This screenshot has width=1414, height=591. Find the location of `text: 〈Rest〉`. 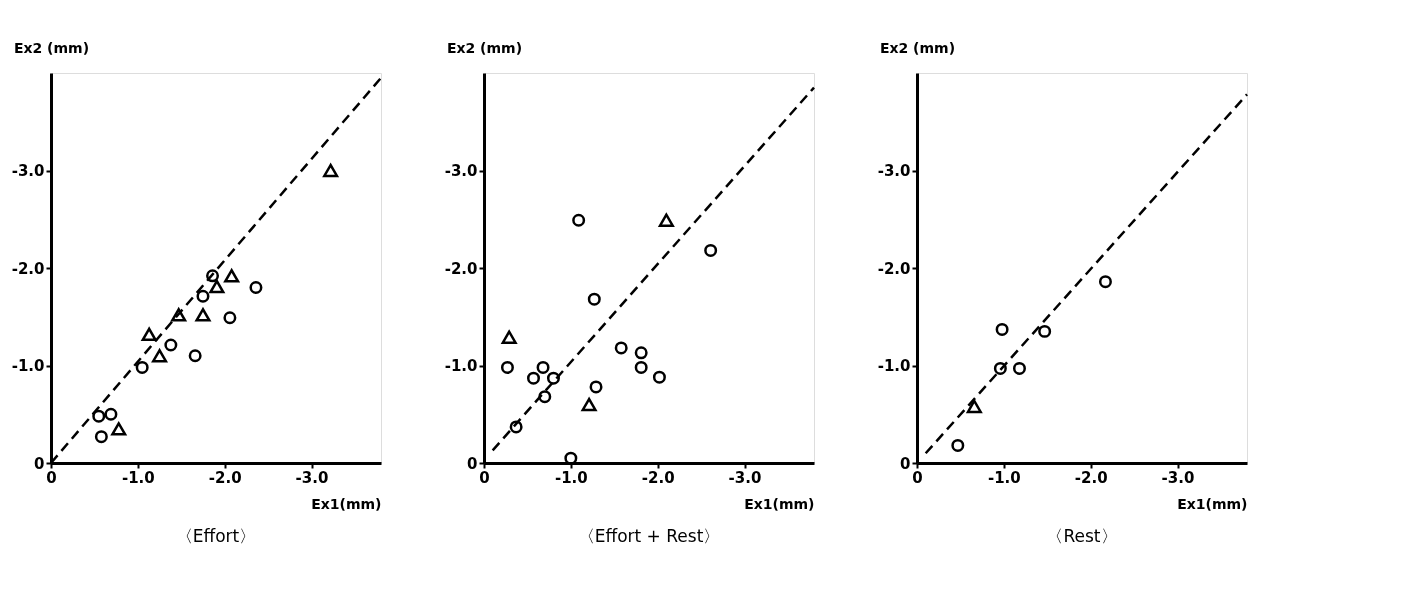

text: 〈Rest〉 is located at coordinates (1082, 536).